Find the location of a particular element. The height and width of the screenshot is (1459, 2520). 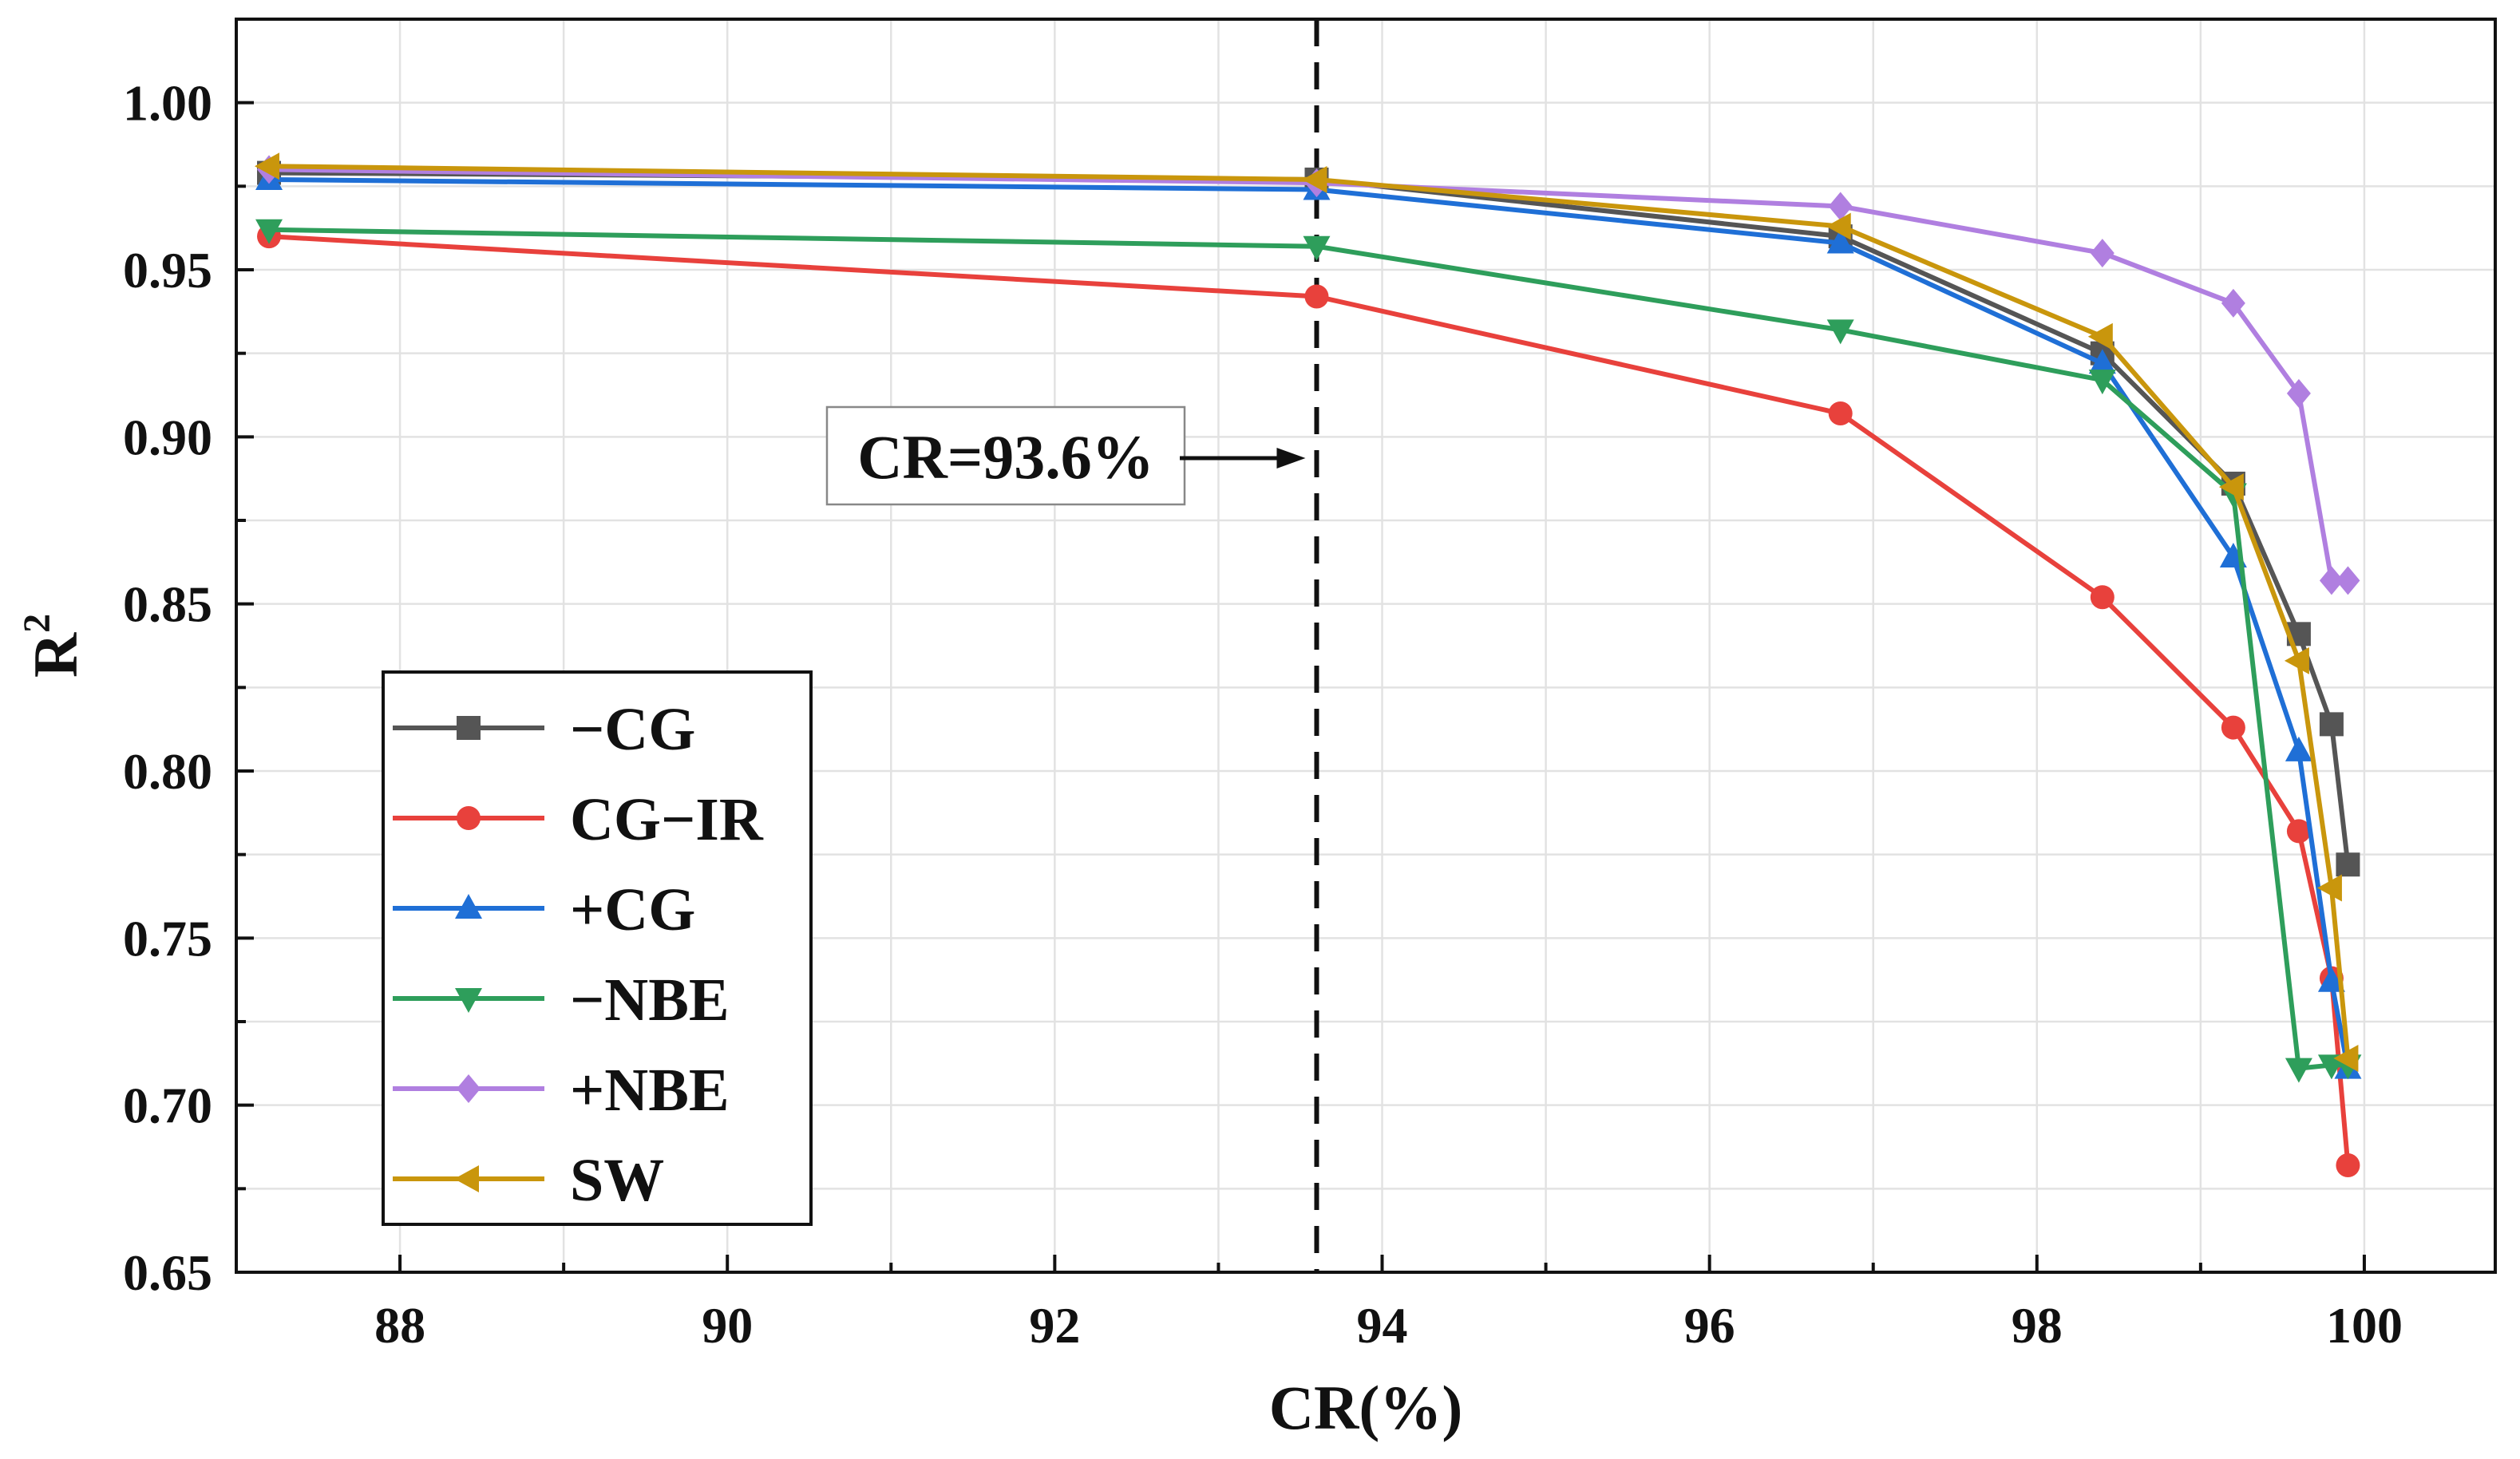

y-tick-label: 0.85 is located at coordinates (167, 604).